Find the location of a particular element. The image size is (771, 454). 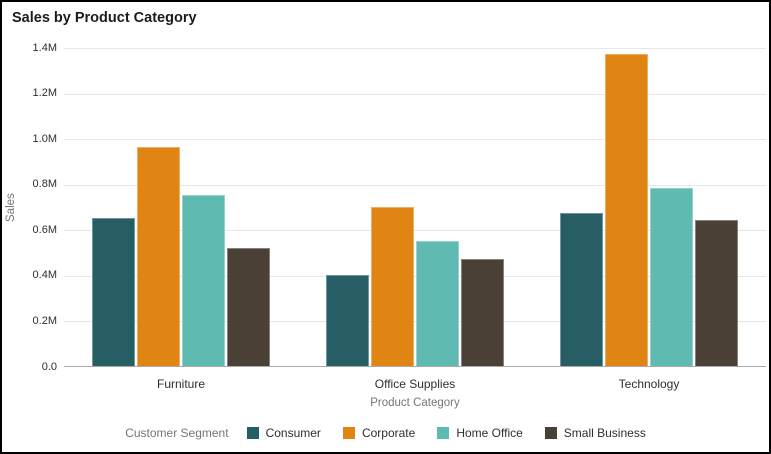

legend-item-home-office: Home Office is located at coordinates (480, 433).